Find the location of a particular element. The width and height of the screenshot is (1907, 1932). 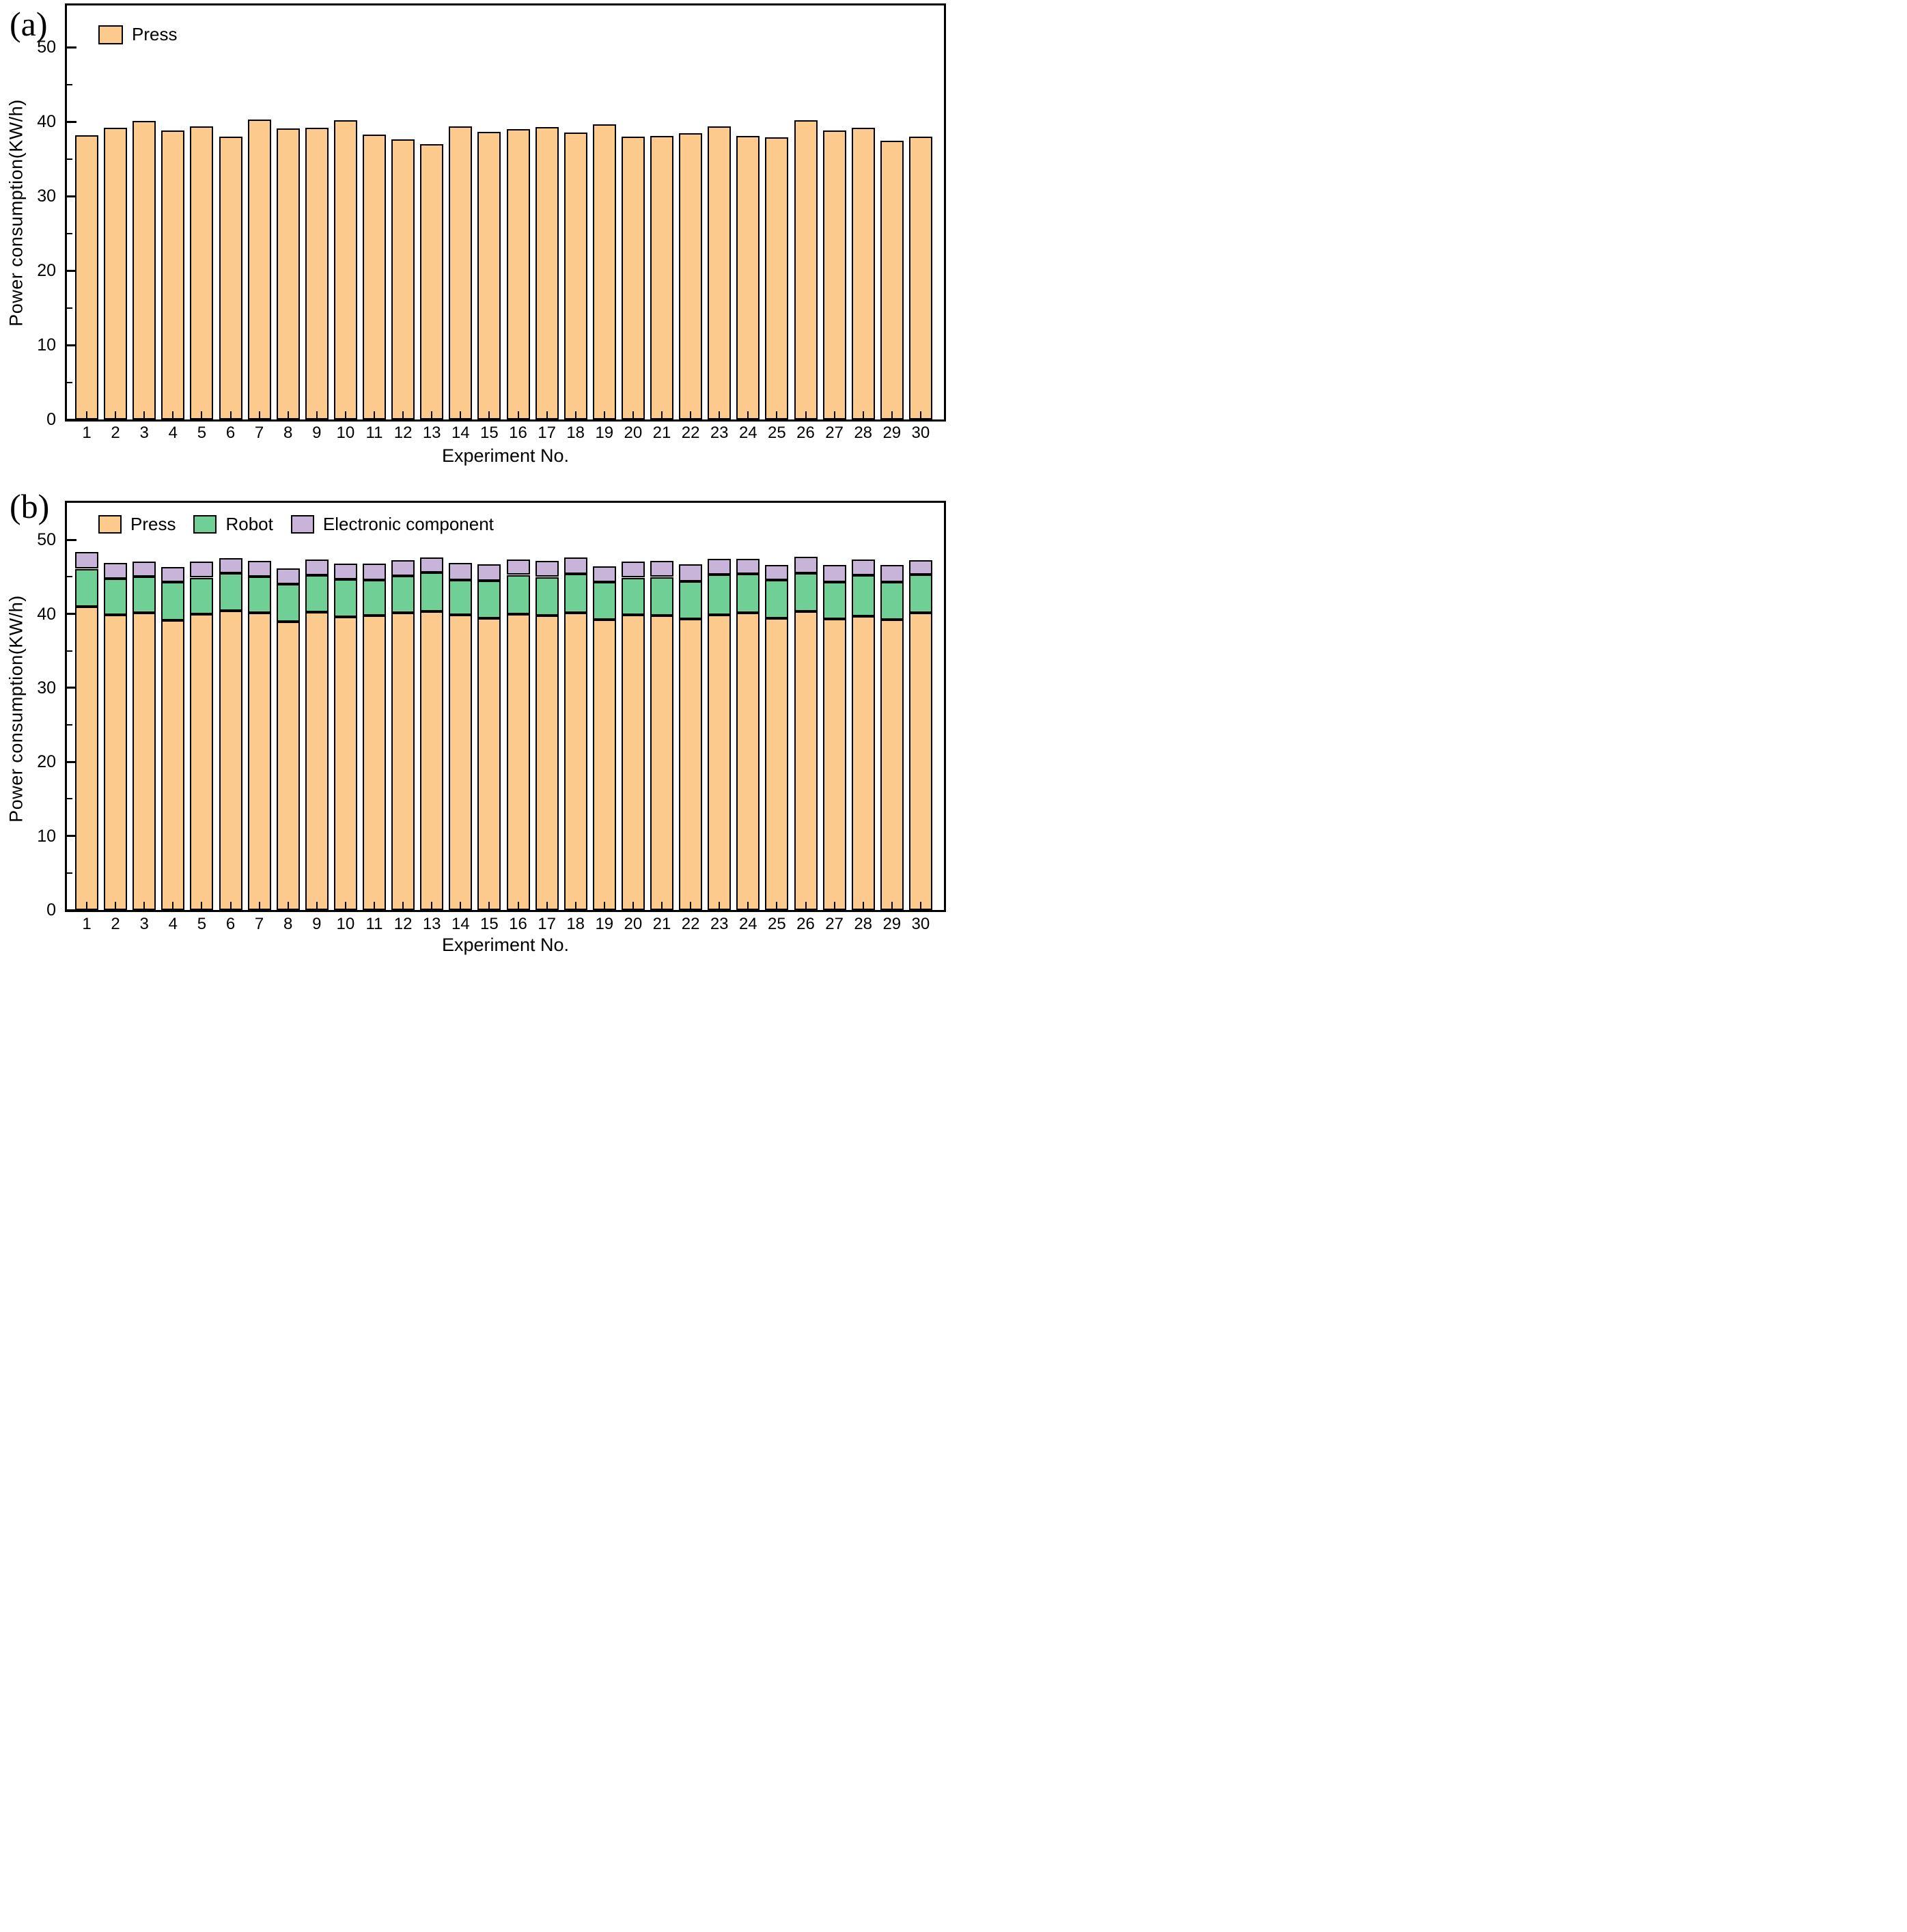

x-category-label-a: 25 is located at coordinates (777, 433).